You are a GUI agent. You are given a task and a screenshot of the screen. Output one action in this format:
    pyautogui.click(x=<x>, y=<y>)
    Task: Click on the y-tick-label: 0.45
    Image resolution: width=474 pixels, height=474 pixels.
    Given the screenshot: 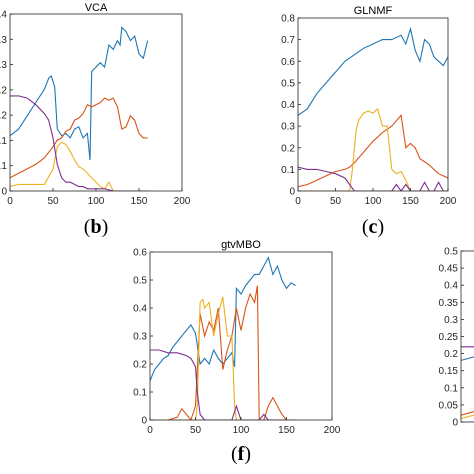 What is the action you would take?
    pyautogui.click(x=449, y=269)
    